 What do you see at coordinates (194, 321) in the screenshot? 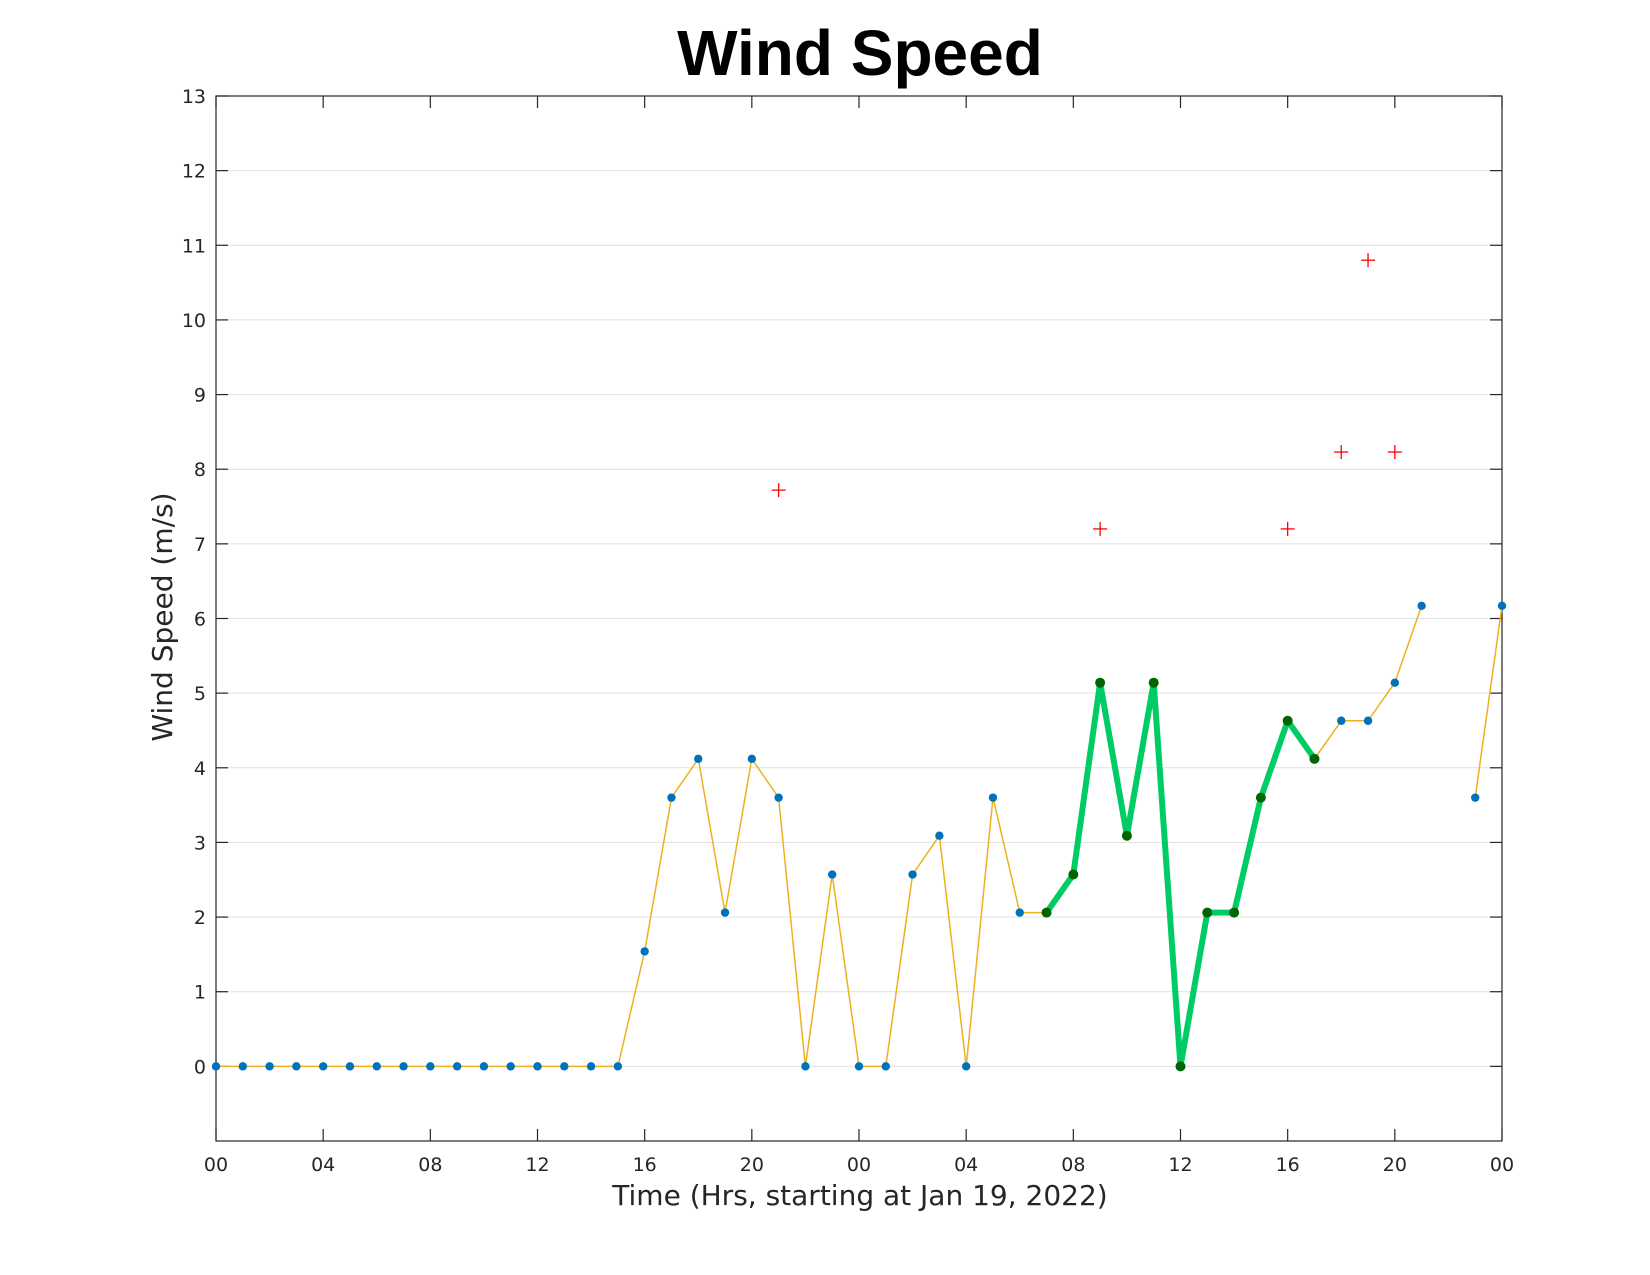
I see `y-tick-label: 10` at bounding box center [194, 321].